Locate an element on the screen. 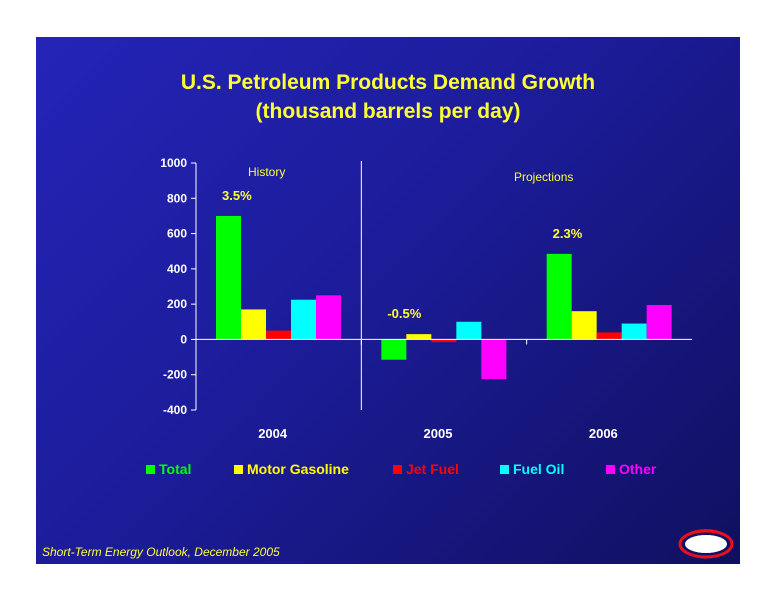  bar-motor-gasoline-2004 is located at coordinates (253, 324).